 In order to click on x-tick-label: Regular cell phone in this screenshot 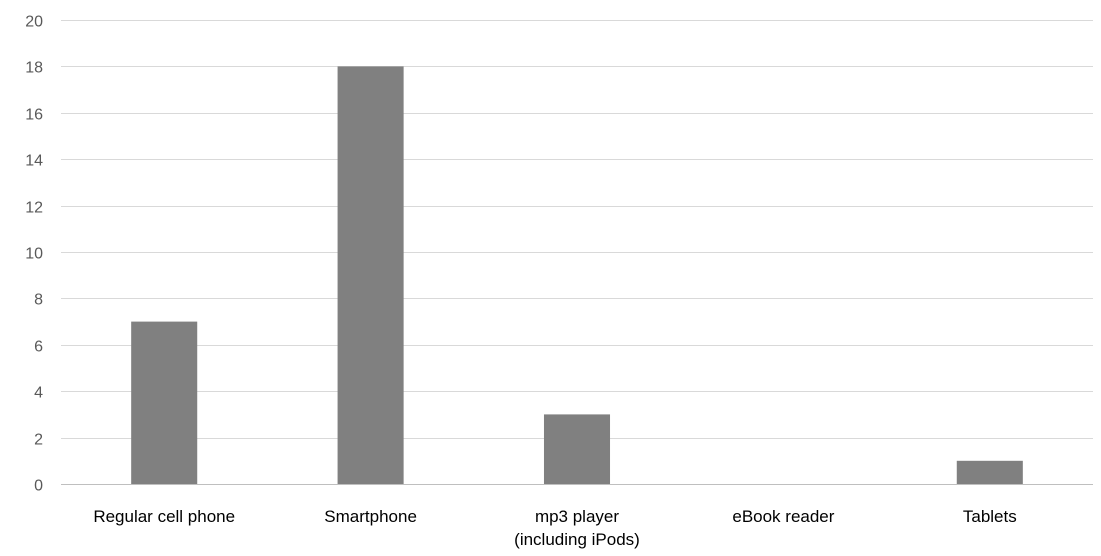, I will do `click(164, 516)`.